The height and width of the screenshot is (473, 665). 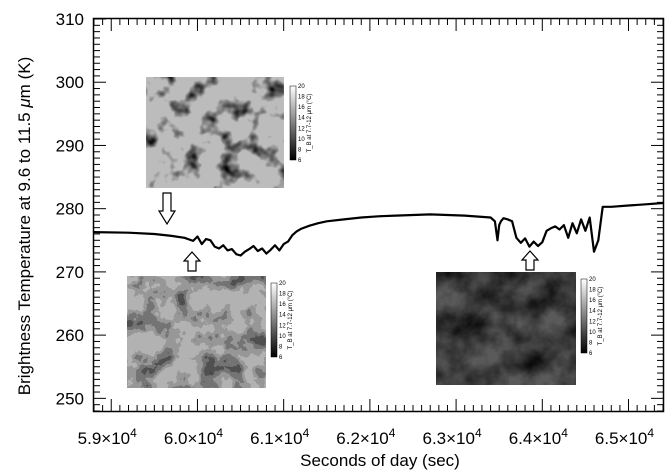 What do you see at coordinates (193, 437) in the screenshot?
I see `x-tick-label: 6.0×10⁴` at bounding box center [193, 437].